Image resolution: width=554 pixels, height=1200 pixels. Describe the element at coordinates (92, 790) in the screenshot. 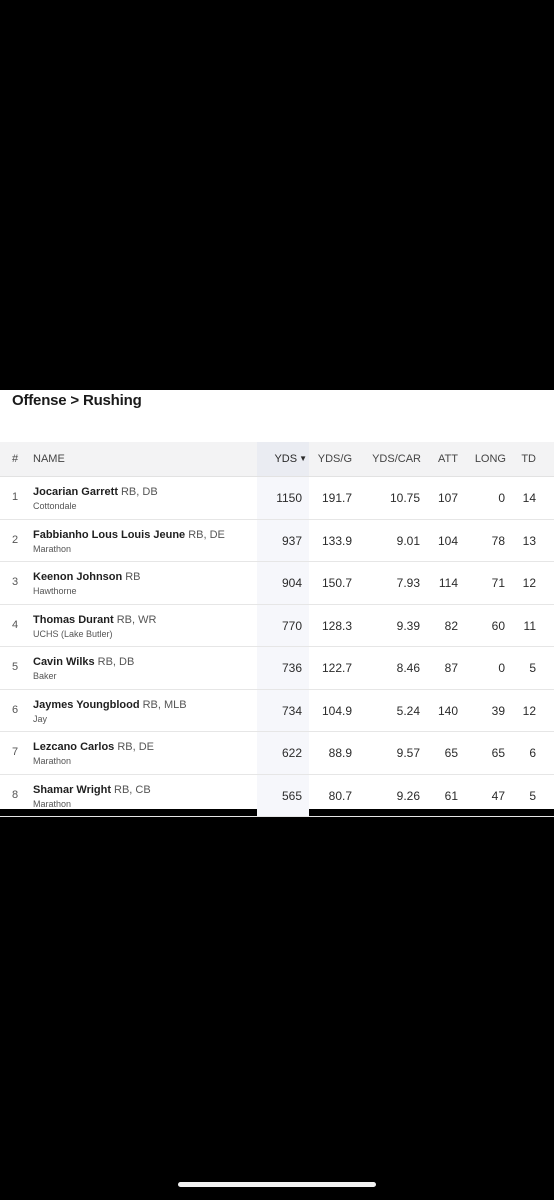

I see `player-name: Shamar Wright RB, CB` at that location.